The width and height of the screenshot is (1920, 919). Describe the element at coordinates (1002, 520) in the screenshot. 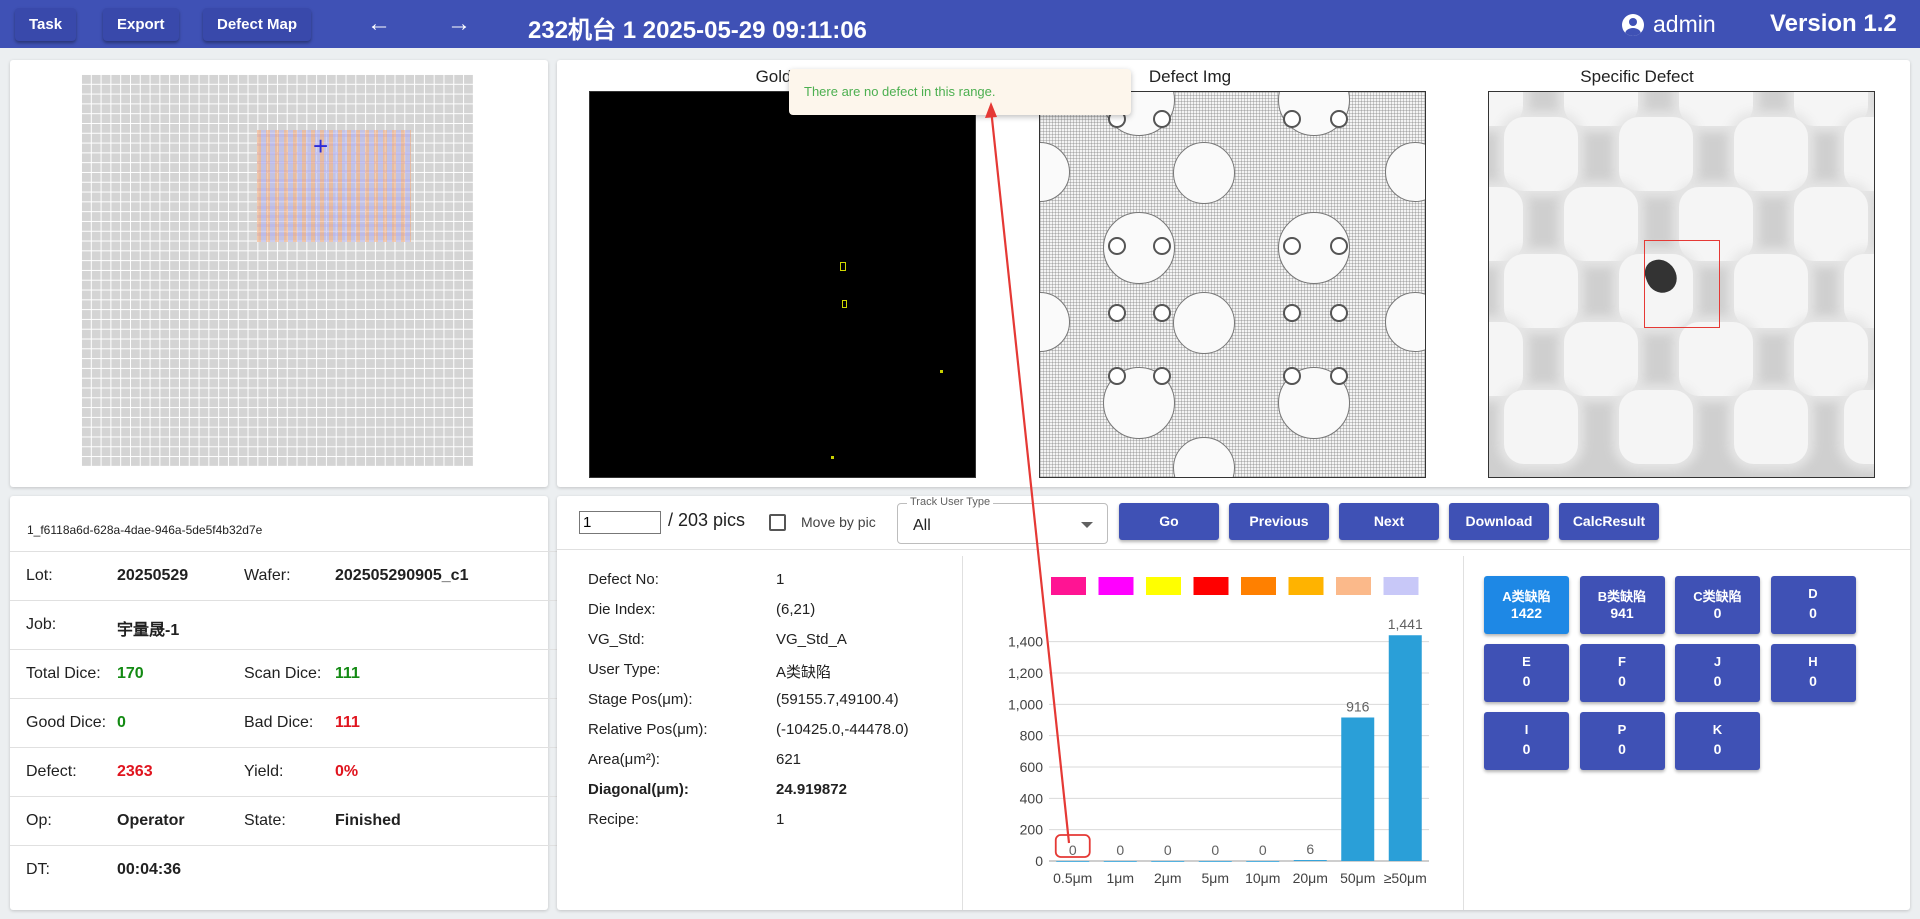

I see `track-user-type-select: Track User Type All` at that location.